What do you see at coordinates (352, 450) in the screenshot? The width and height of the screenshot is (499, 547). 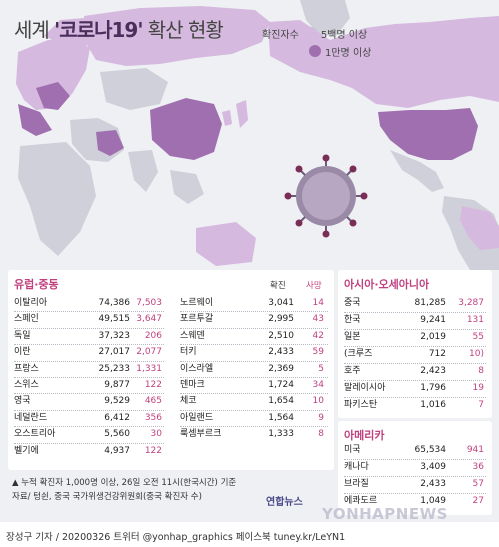 I see `america-country: 미국` at bounding box center [352, 450].